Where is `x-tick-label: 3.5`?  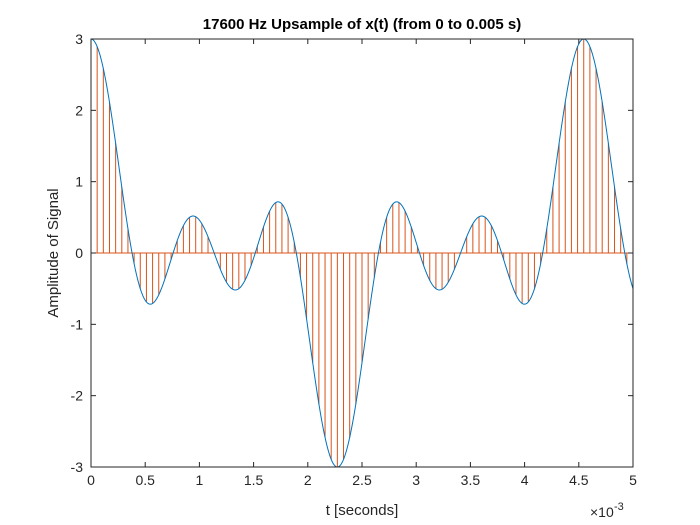
x-tick-label: 3.5 is located at coordinates (471, 480).